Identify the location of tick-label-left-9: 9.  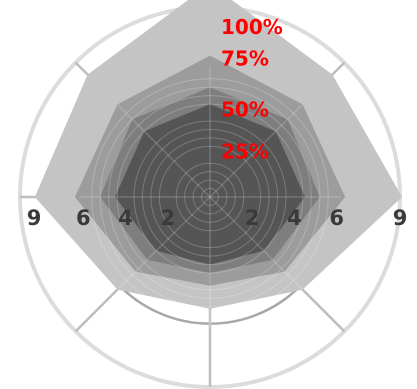
(34, 218).